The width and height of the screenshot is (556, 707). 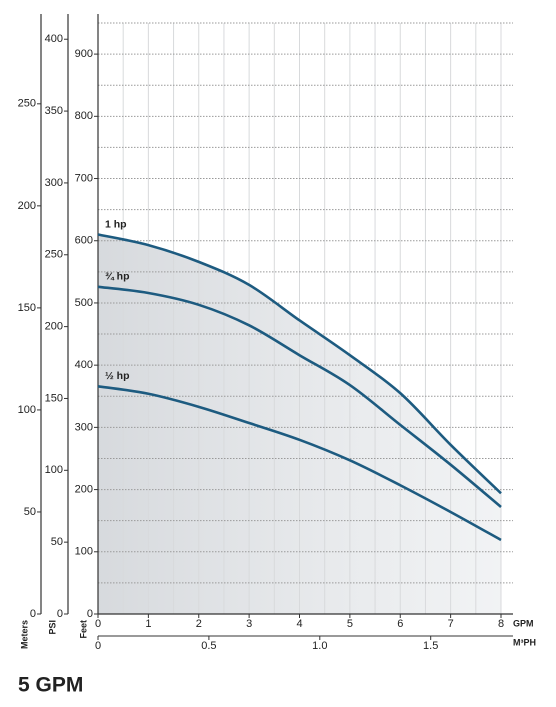 What do you see at coordinates (350, 624) in the screenshot?
I see `x-tick-label: 5` at bounding box center [350, 624].